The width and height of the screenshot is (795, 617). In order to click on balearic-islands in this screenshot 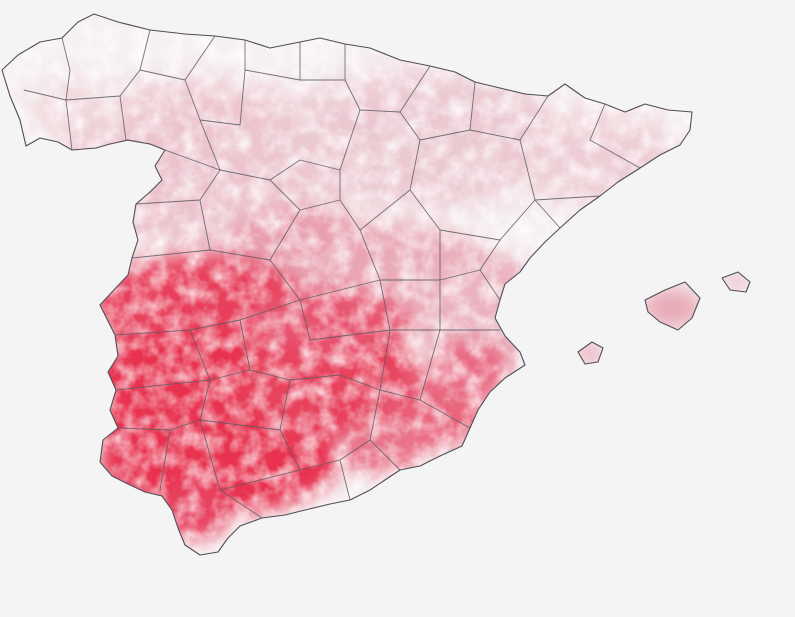, I will do `click(664, 318)`.